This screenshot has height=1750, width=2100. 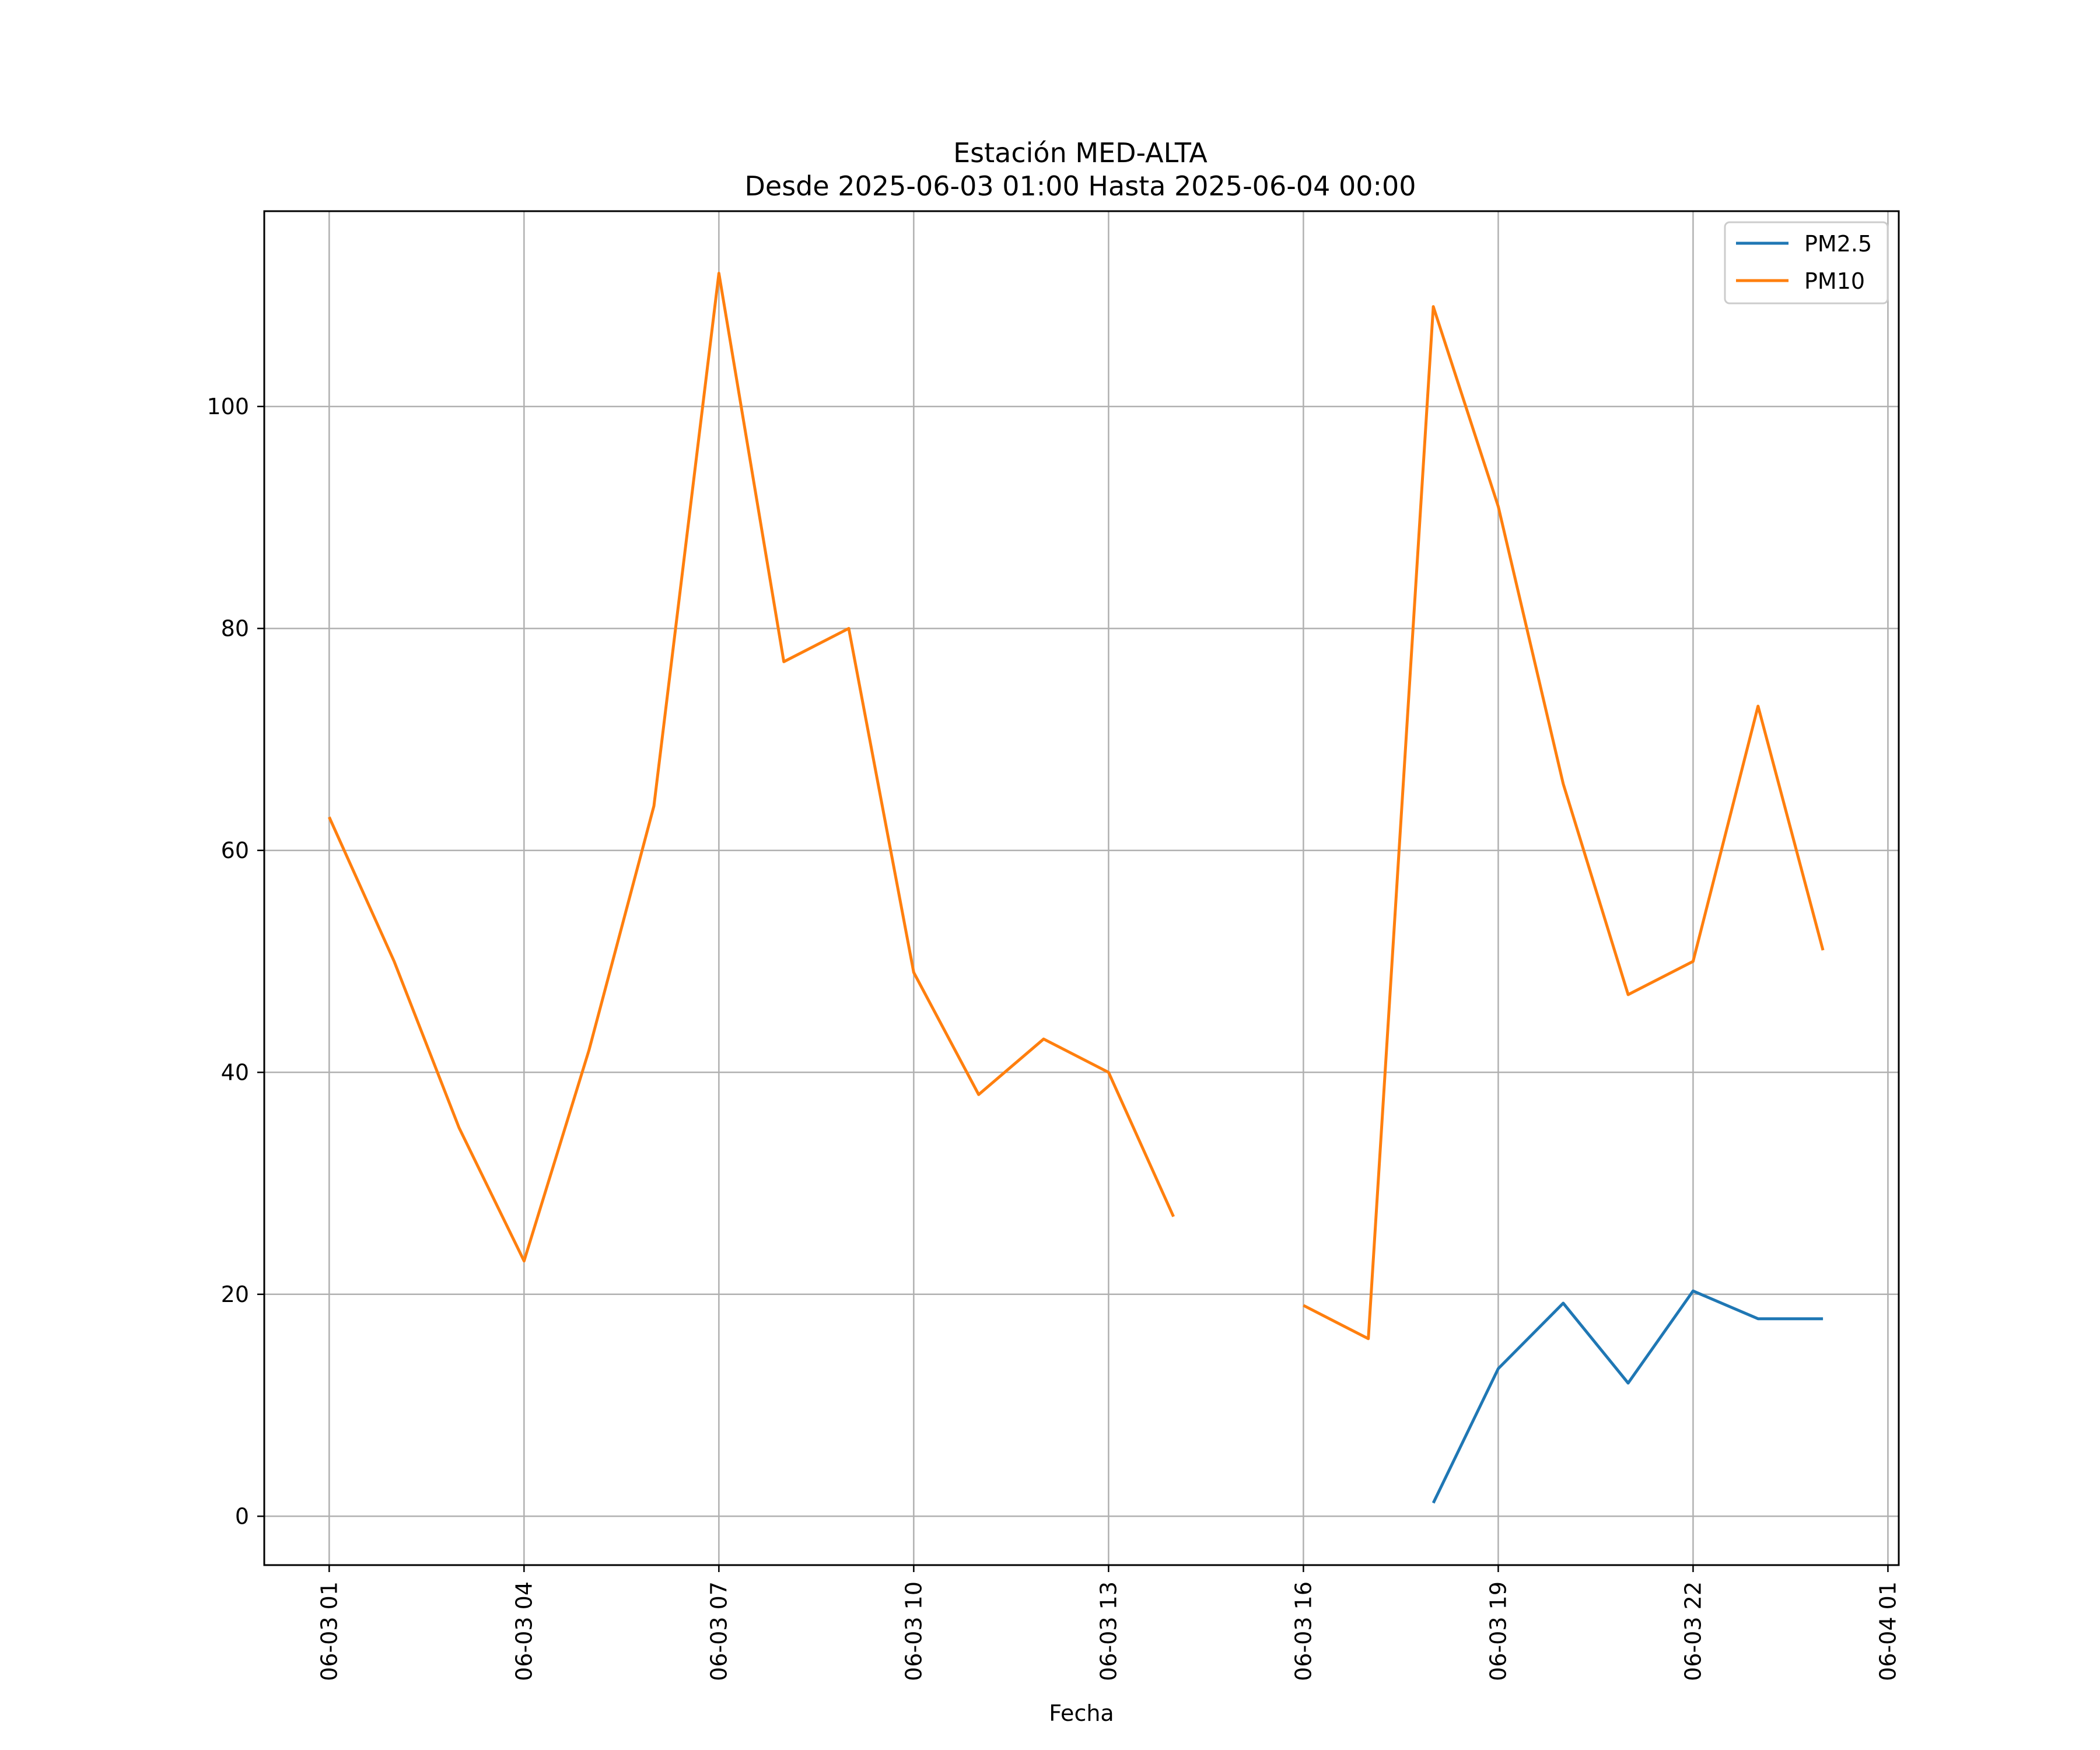 What do you see at coordinates (1806, 262) in the screenshot?
I see `legend: PM2.5 PM10` at bounding box center [1806, 262].